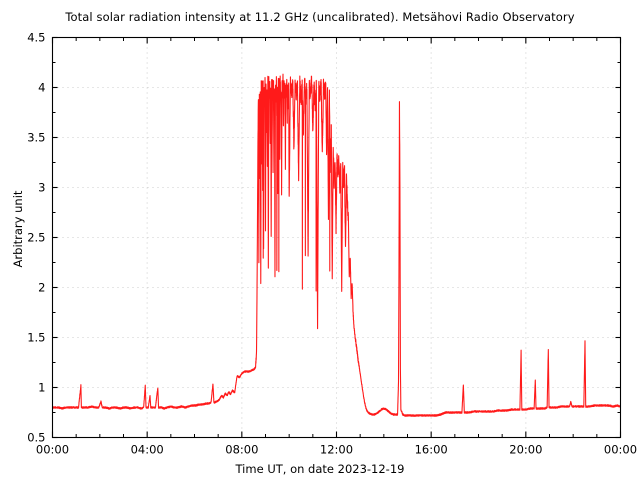  I want to click on svg-text: 12:00, so click(336, 450).